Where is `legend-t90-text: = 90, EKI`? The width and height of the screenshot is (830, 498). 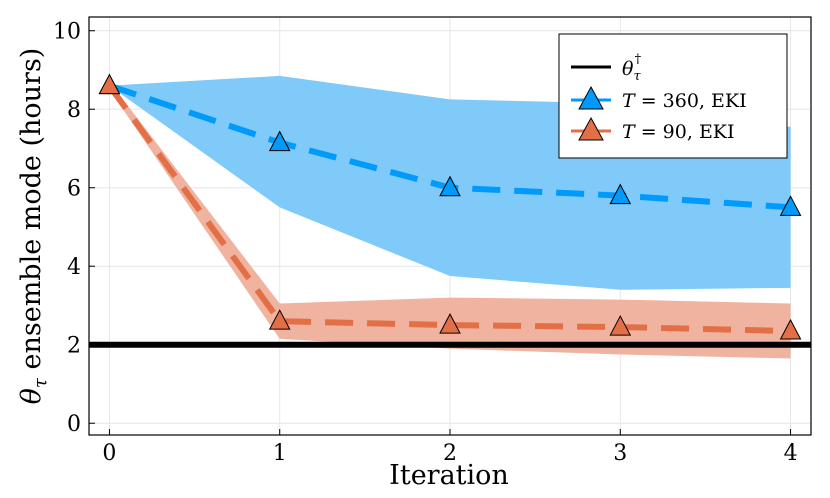
legend-t90-text: = 90, EKI is located at coordinates (685, 132).